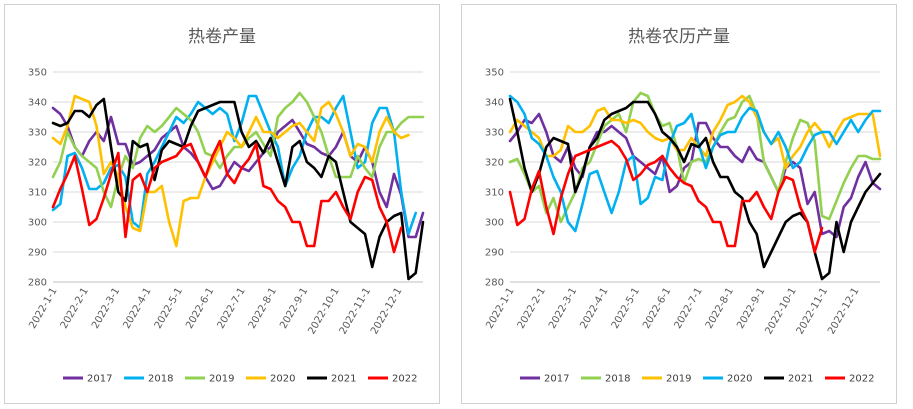  I want to click on series-line-2017, so click(238, 172).